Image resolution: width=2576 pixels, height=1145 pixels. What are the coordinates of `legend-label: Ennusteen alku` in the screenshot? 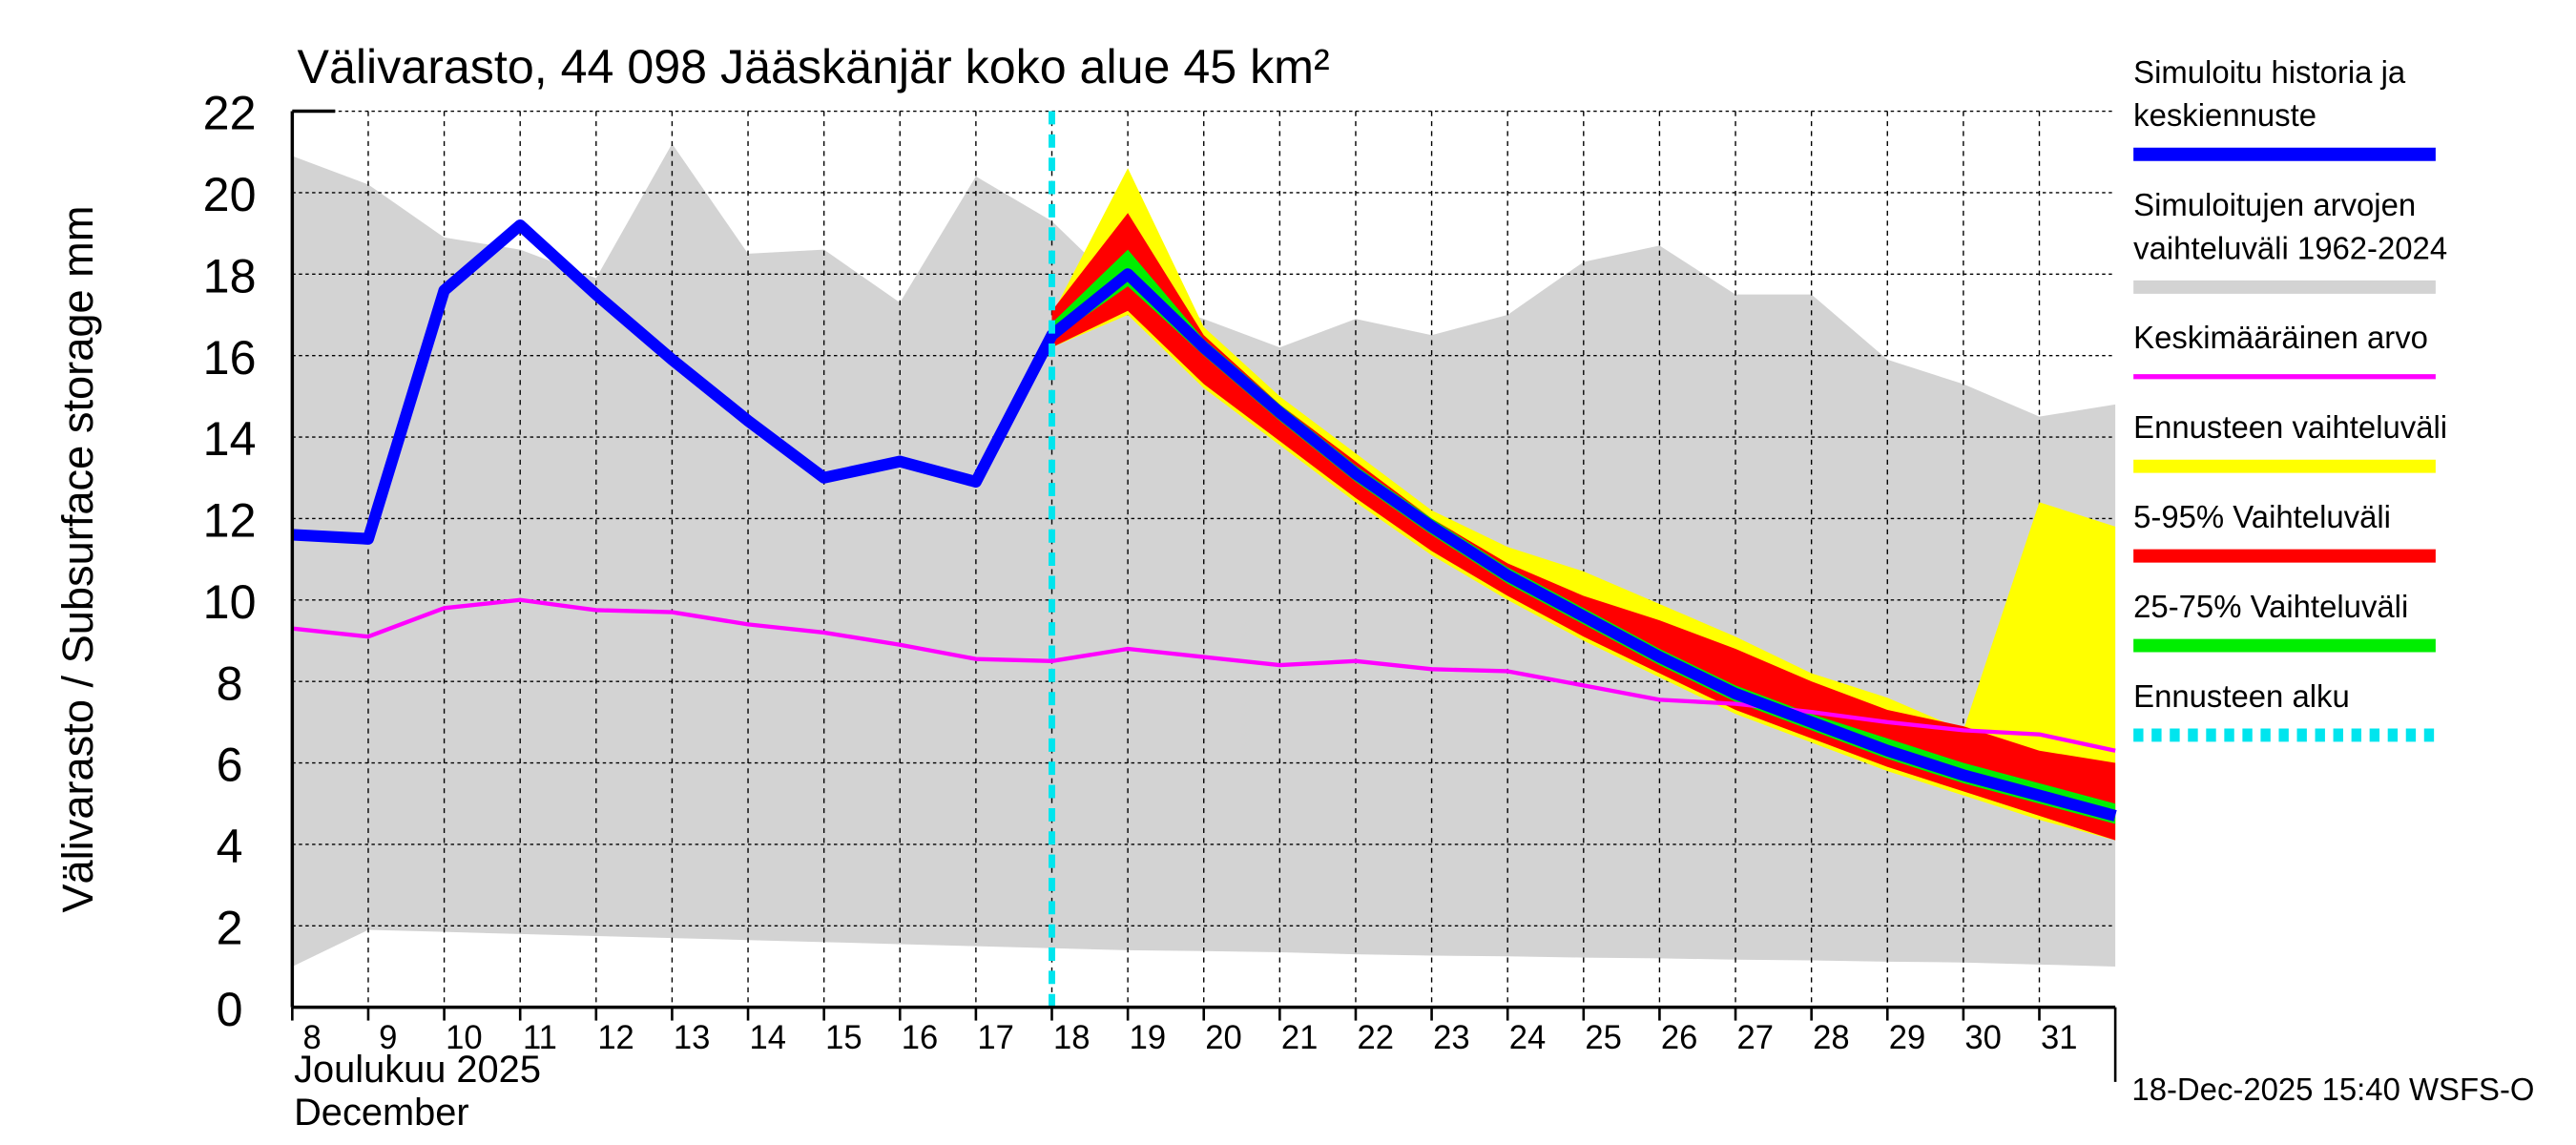 It's located at (2241, 696).